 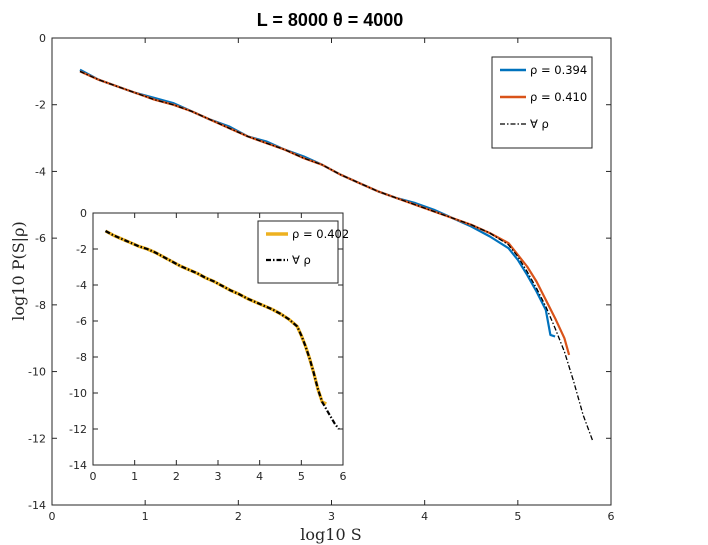 I want to click on inset-y-tick-label: -4, so click(x=81, y=285).